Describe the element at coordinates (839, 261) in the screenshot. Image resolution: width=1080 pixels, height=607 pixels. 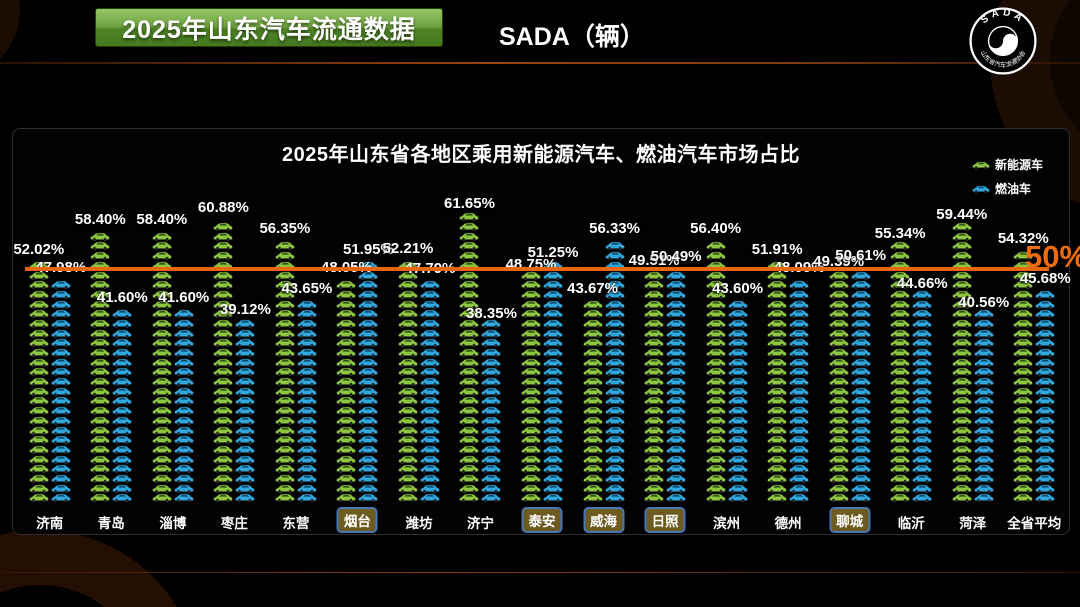
I see `nev-value-label: 49.39%` at that location.